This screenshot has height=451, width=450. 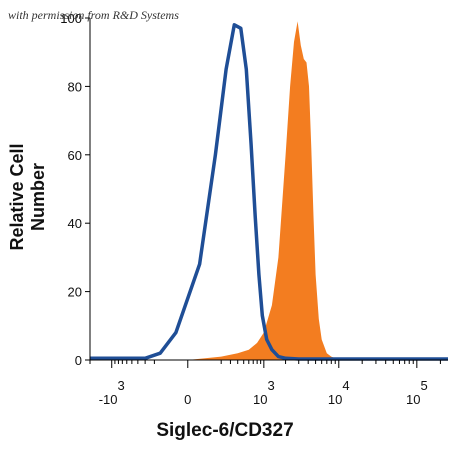 What do you see at coordinates (75, 223) in the screenshot?
I see `y-tick-label: 40` at bounding box center [75, 223].